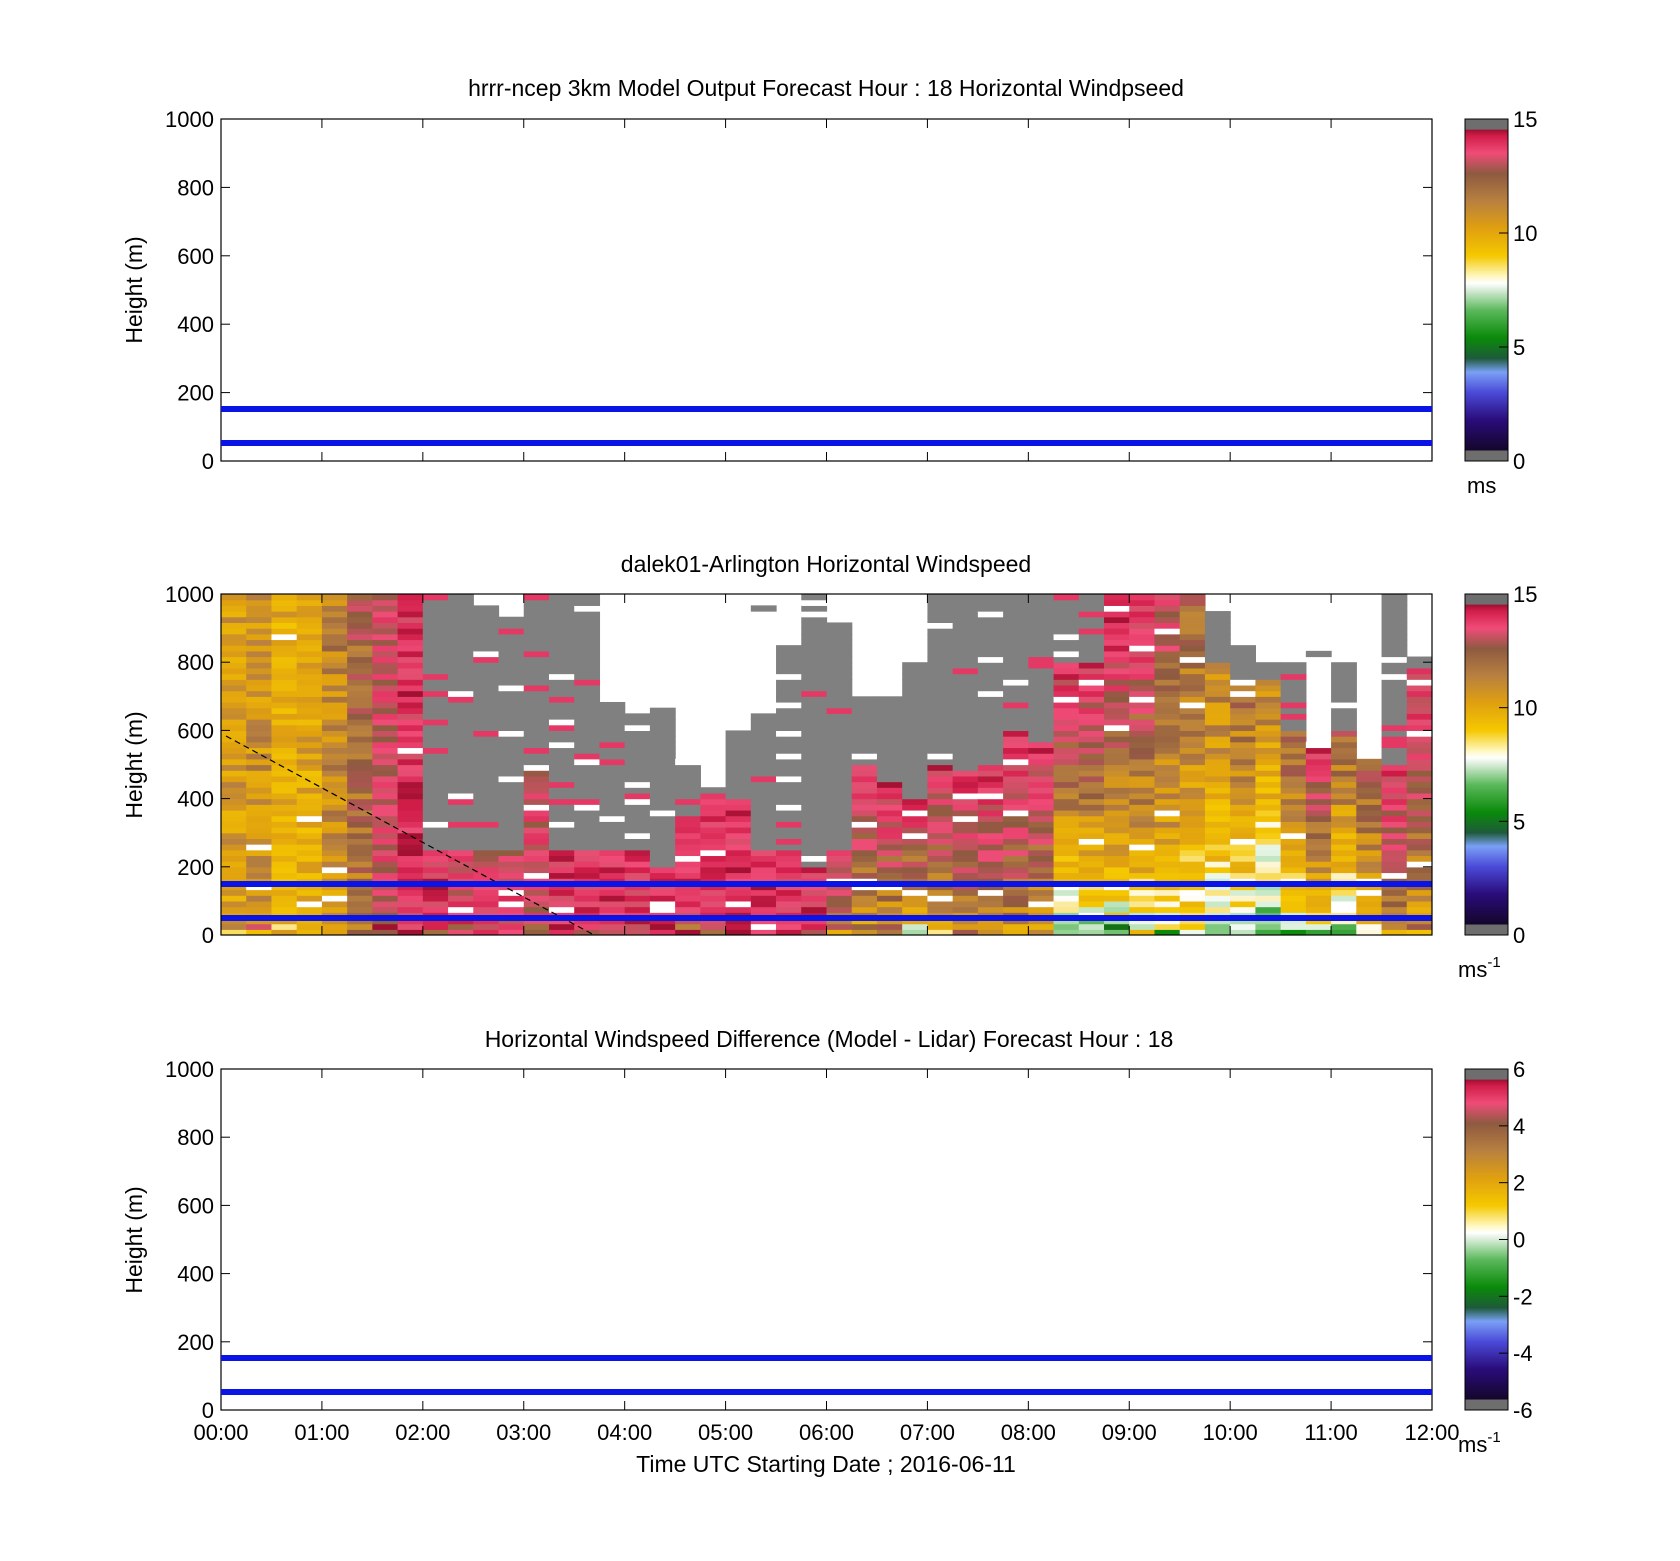 Image resolution: width=1680 pixels, height=1561 pixels. I want to click on y-tick-label: 1000, so click(189, 594).